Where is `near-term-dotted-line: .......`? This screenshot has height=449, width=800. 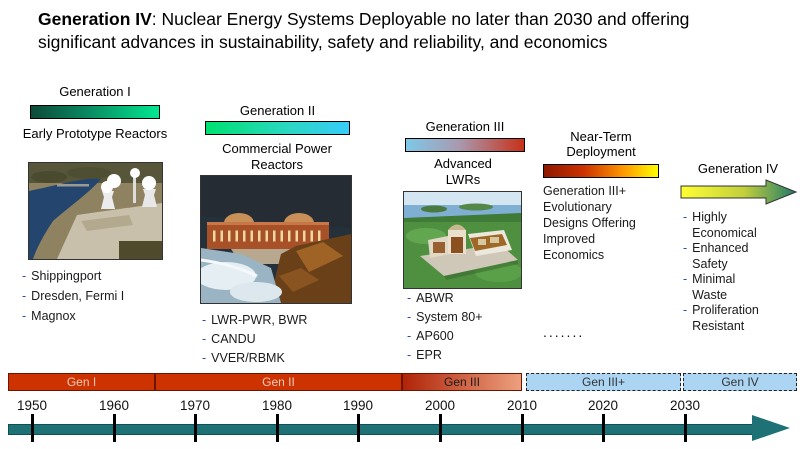
near-term-dotted-line: ....... is located at coordinates (564, 332).